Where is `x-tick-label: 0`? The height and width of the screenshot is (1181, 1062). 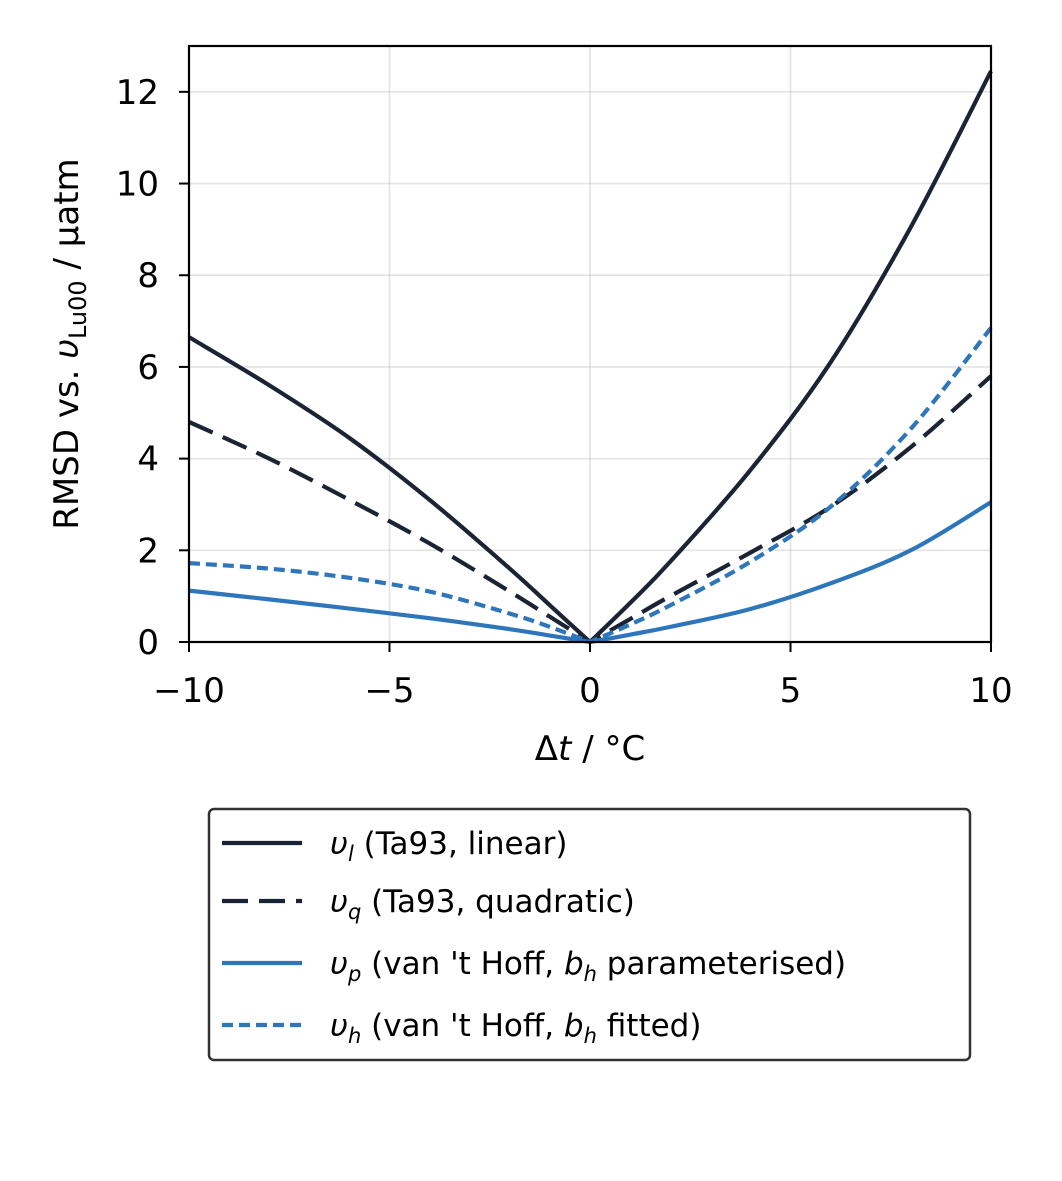 x-tick-label: 0 is located at coordinates (590, 691).